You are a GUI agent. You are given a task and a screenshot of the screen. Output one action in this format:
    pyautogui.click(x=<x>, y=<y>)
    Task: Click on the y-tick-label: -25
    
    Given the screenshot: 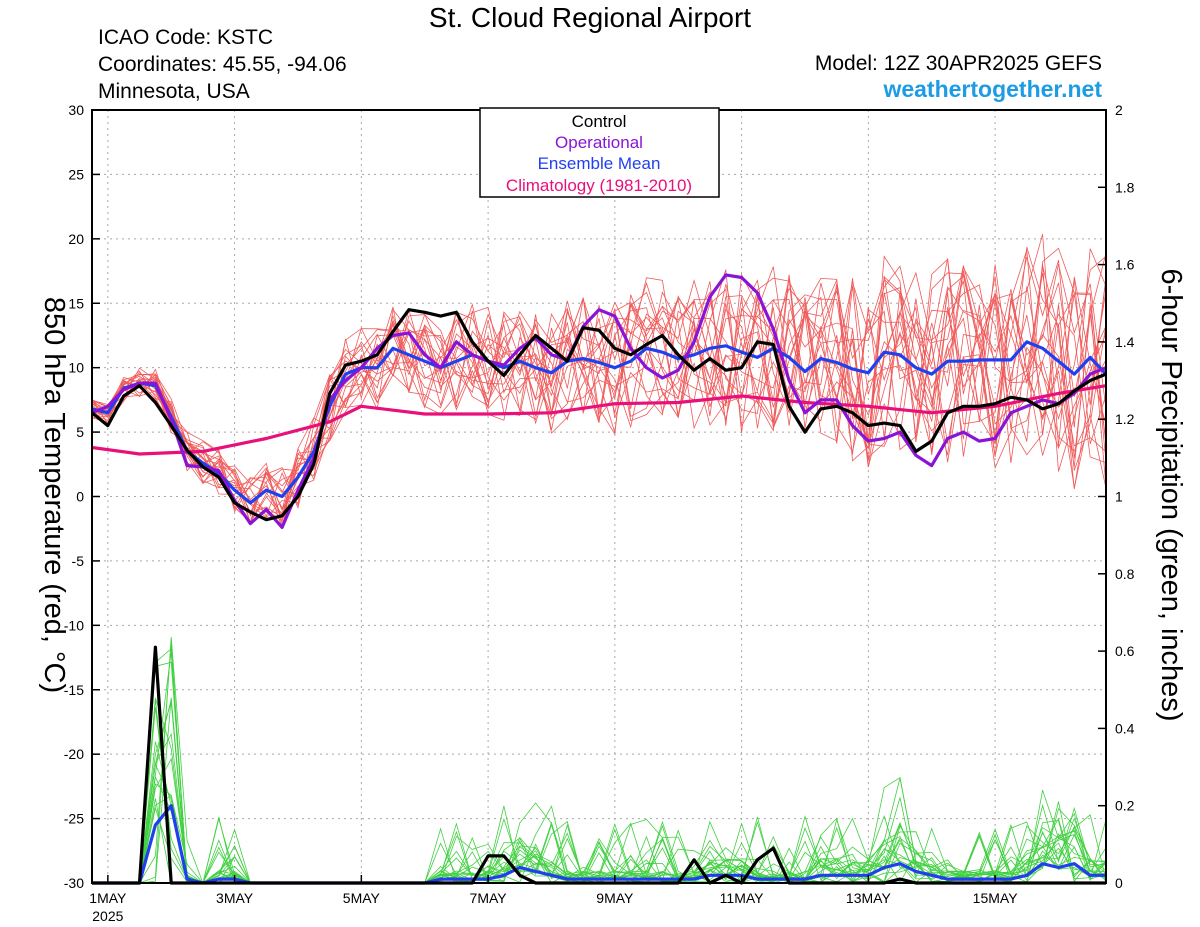 What is the action you would take?
    pyautogui.click(x=74, y=819)
    